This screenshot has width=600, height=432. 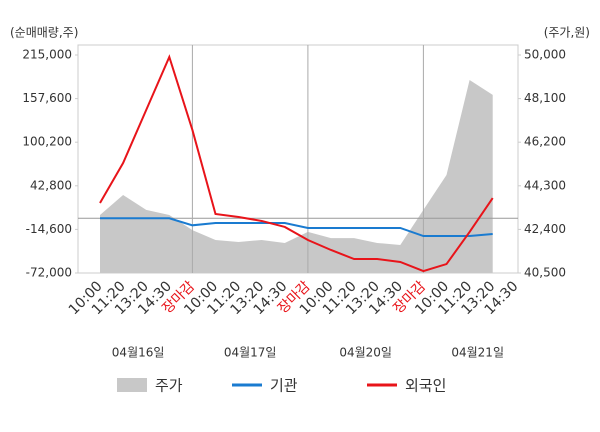 I want to click on date-label: 04월16일, so click(x=138, y=353).